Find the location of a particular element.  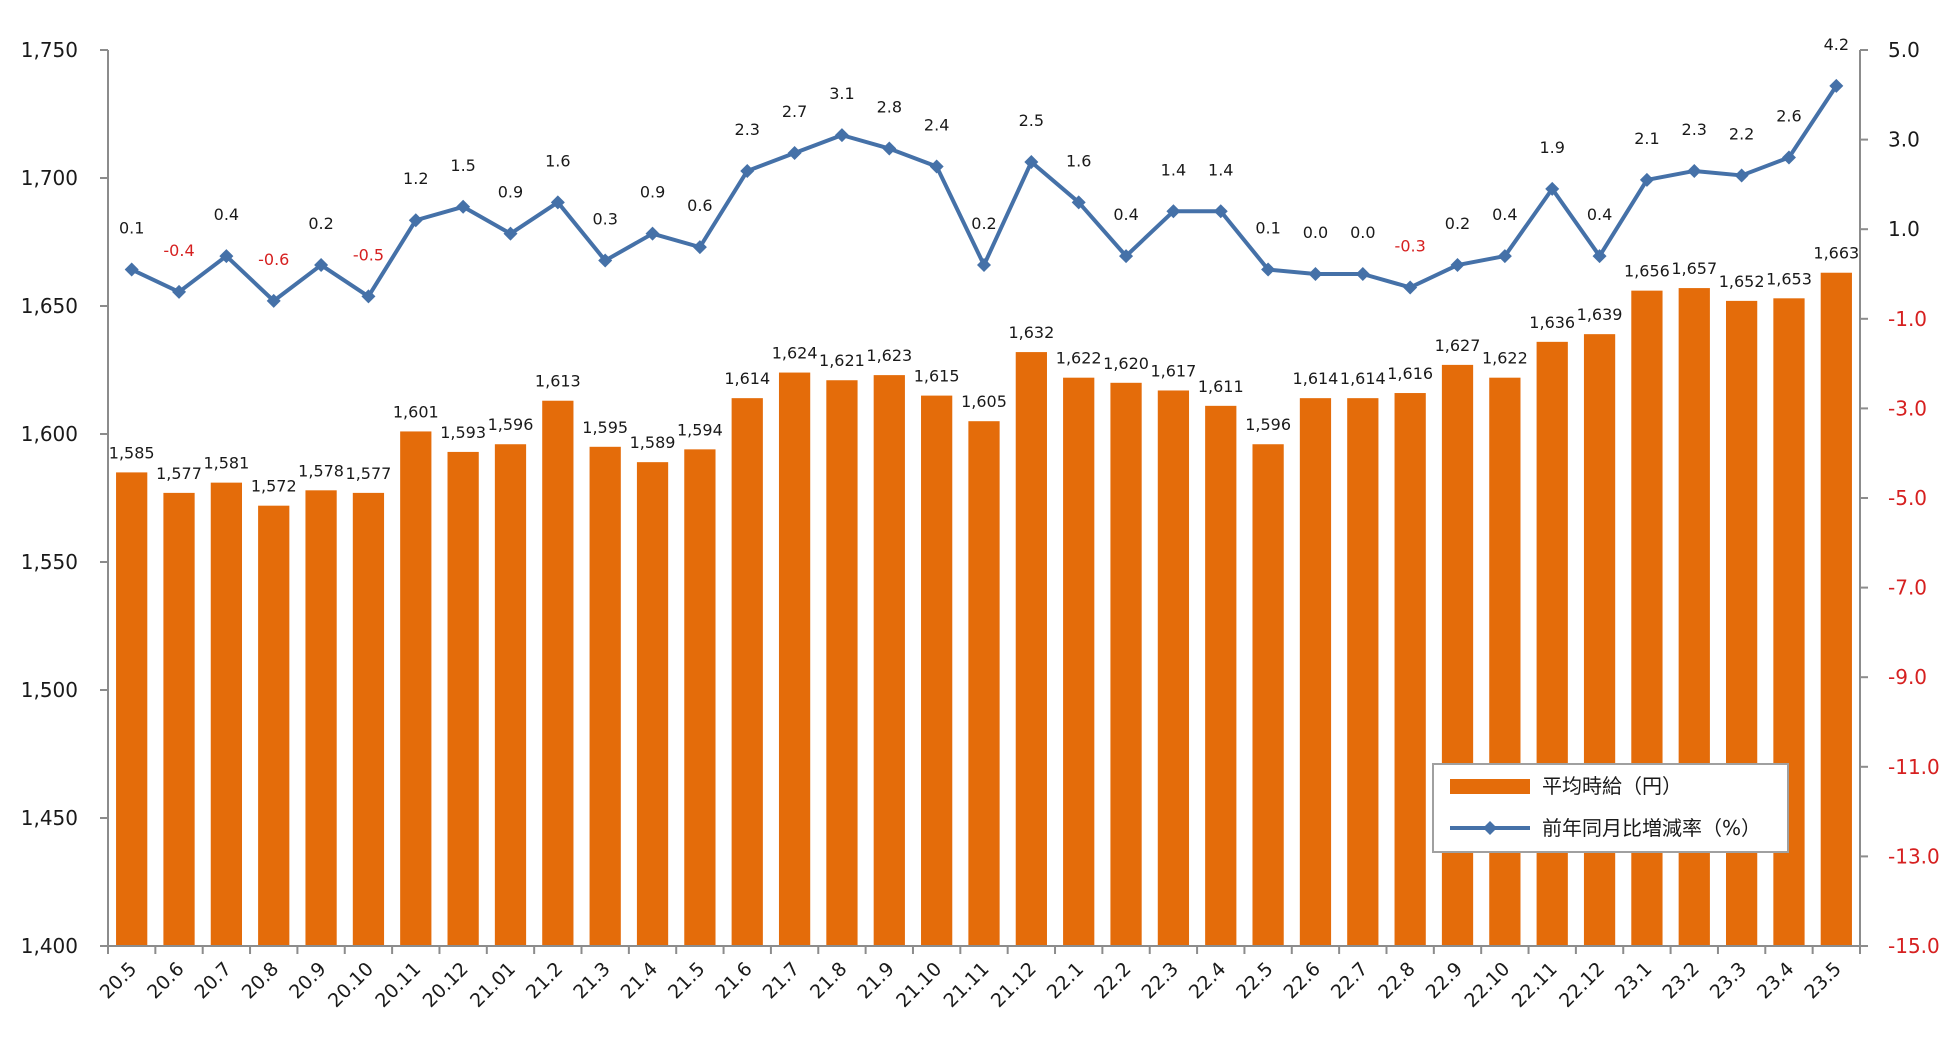

right-tick-label: -15.0 is located at coordinates (1914, 946).